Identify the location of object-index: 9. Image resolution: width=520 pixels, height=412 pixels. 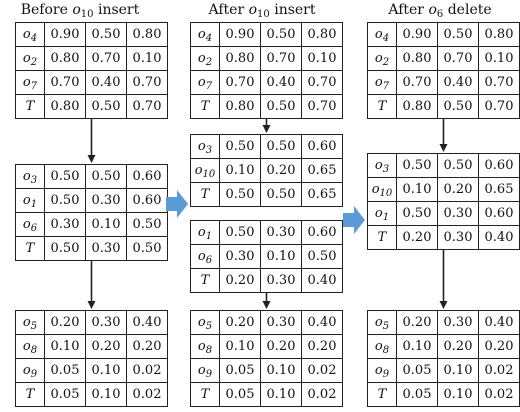
(209, 374).